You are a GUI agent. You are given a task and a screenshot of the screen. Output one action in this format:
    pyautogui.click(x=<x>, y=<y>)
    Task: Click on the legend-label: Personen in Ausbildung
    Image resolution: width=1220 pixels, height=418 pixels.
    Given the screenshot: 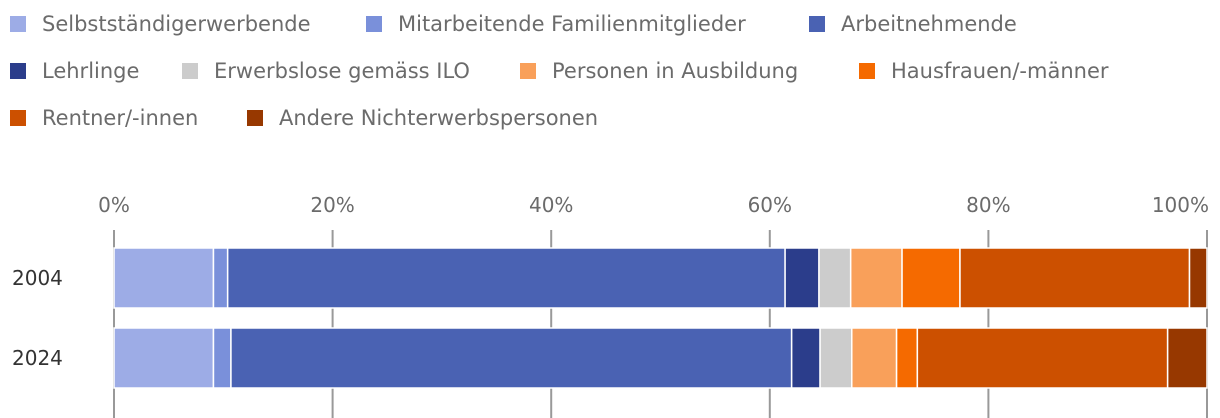 What is the action you would take?
    pyautogui.click(x=675, y=71)
    